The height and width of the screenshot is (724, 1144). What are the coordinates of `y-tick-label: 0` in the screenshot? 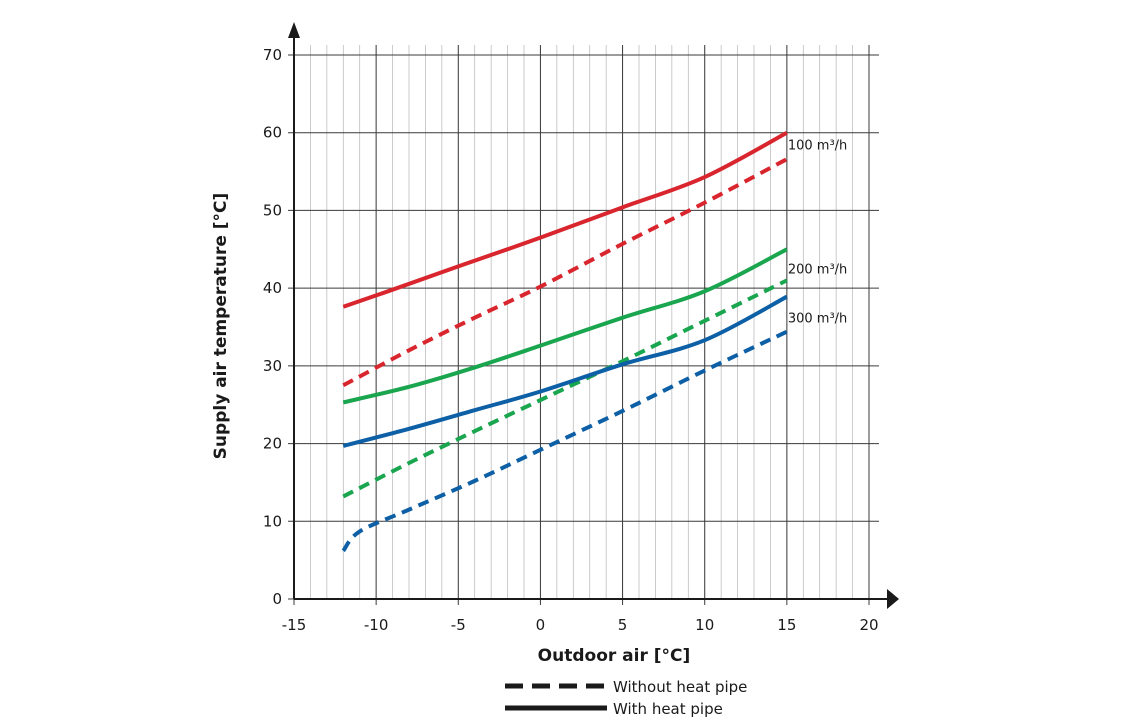 It's located at (277, 599).